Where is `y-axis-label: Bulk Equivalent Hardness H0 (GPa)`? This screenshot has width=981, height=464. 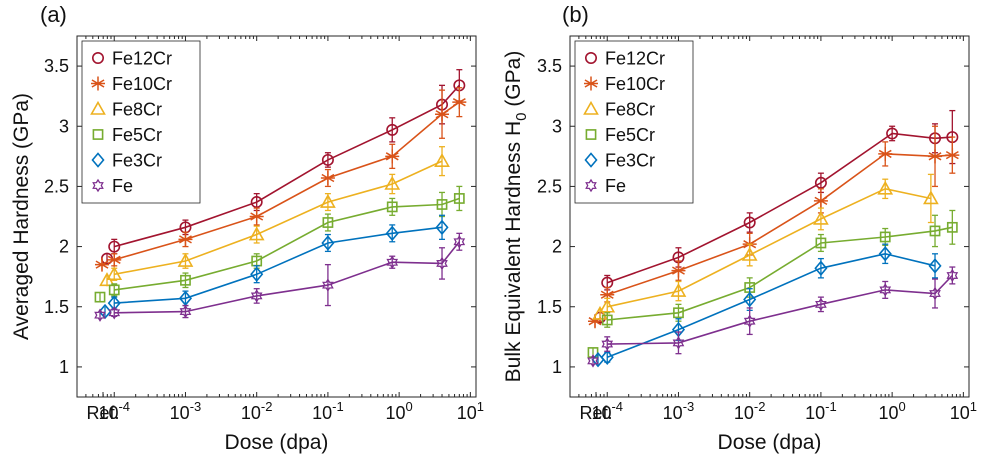 y-axis-label: Bulk Equivalent Hardness H0 (GPa) is located at coordinates (516, 217).